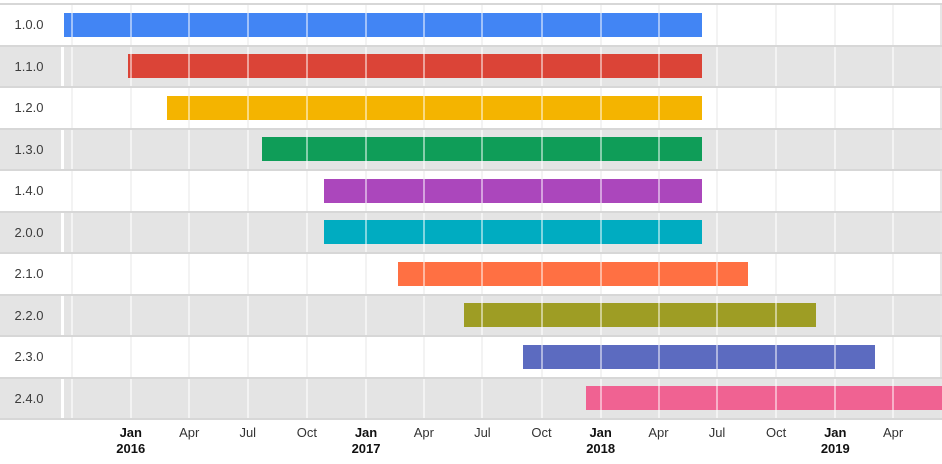  What do you see at coordinates (699, 356) in the screenshot?
I see `timeline-bar-2.3.0` at bounding box center [699, 356].